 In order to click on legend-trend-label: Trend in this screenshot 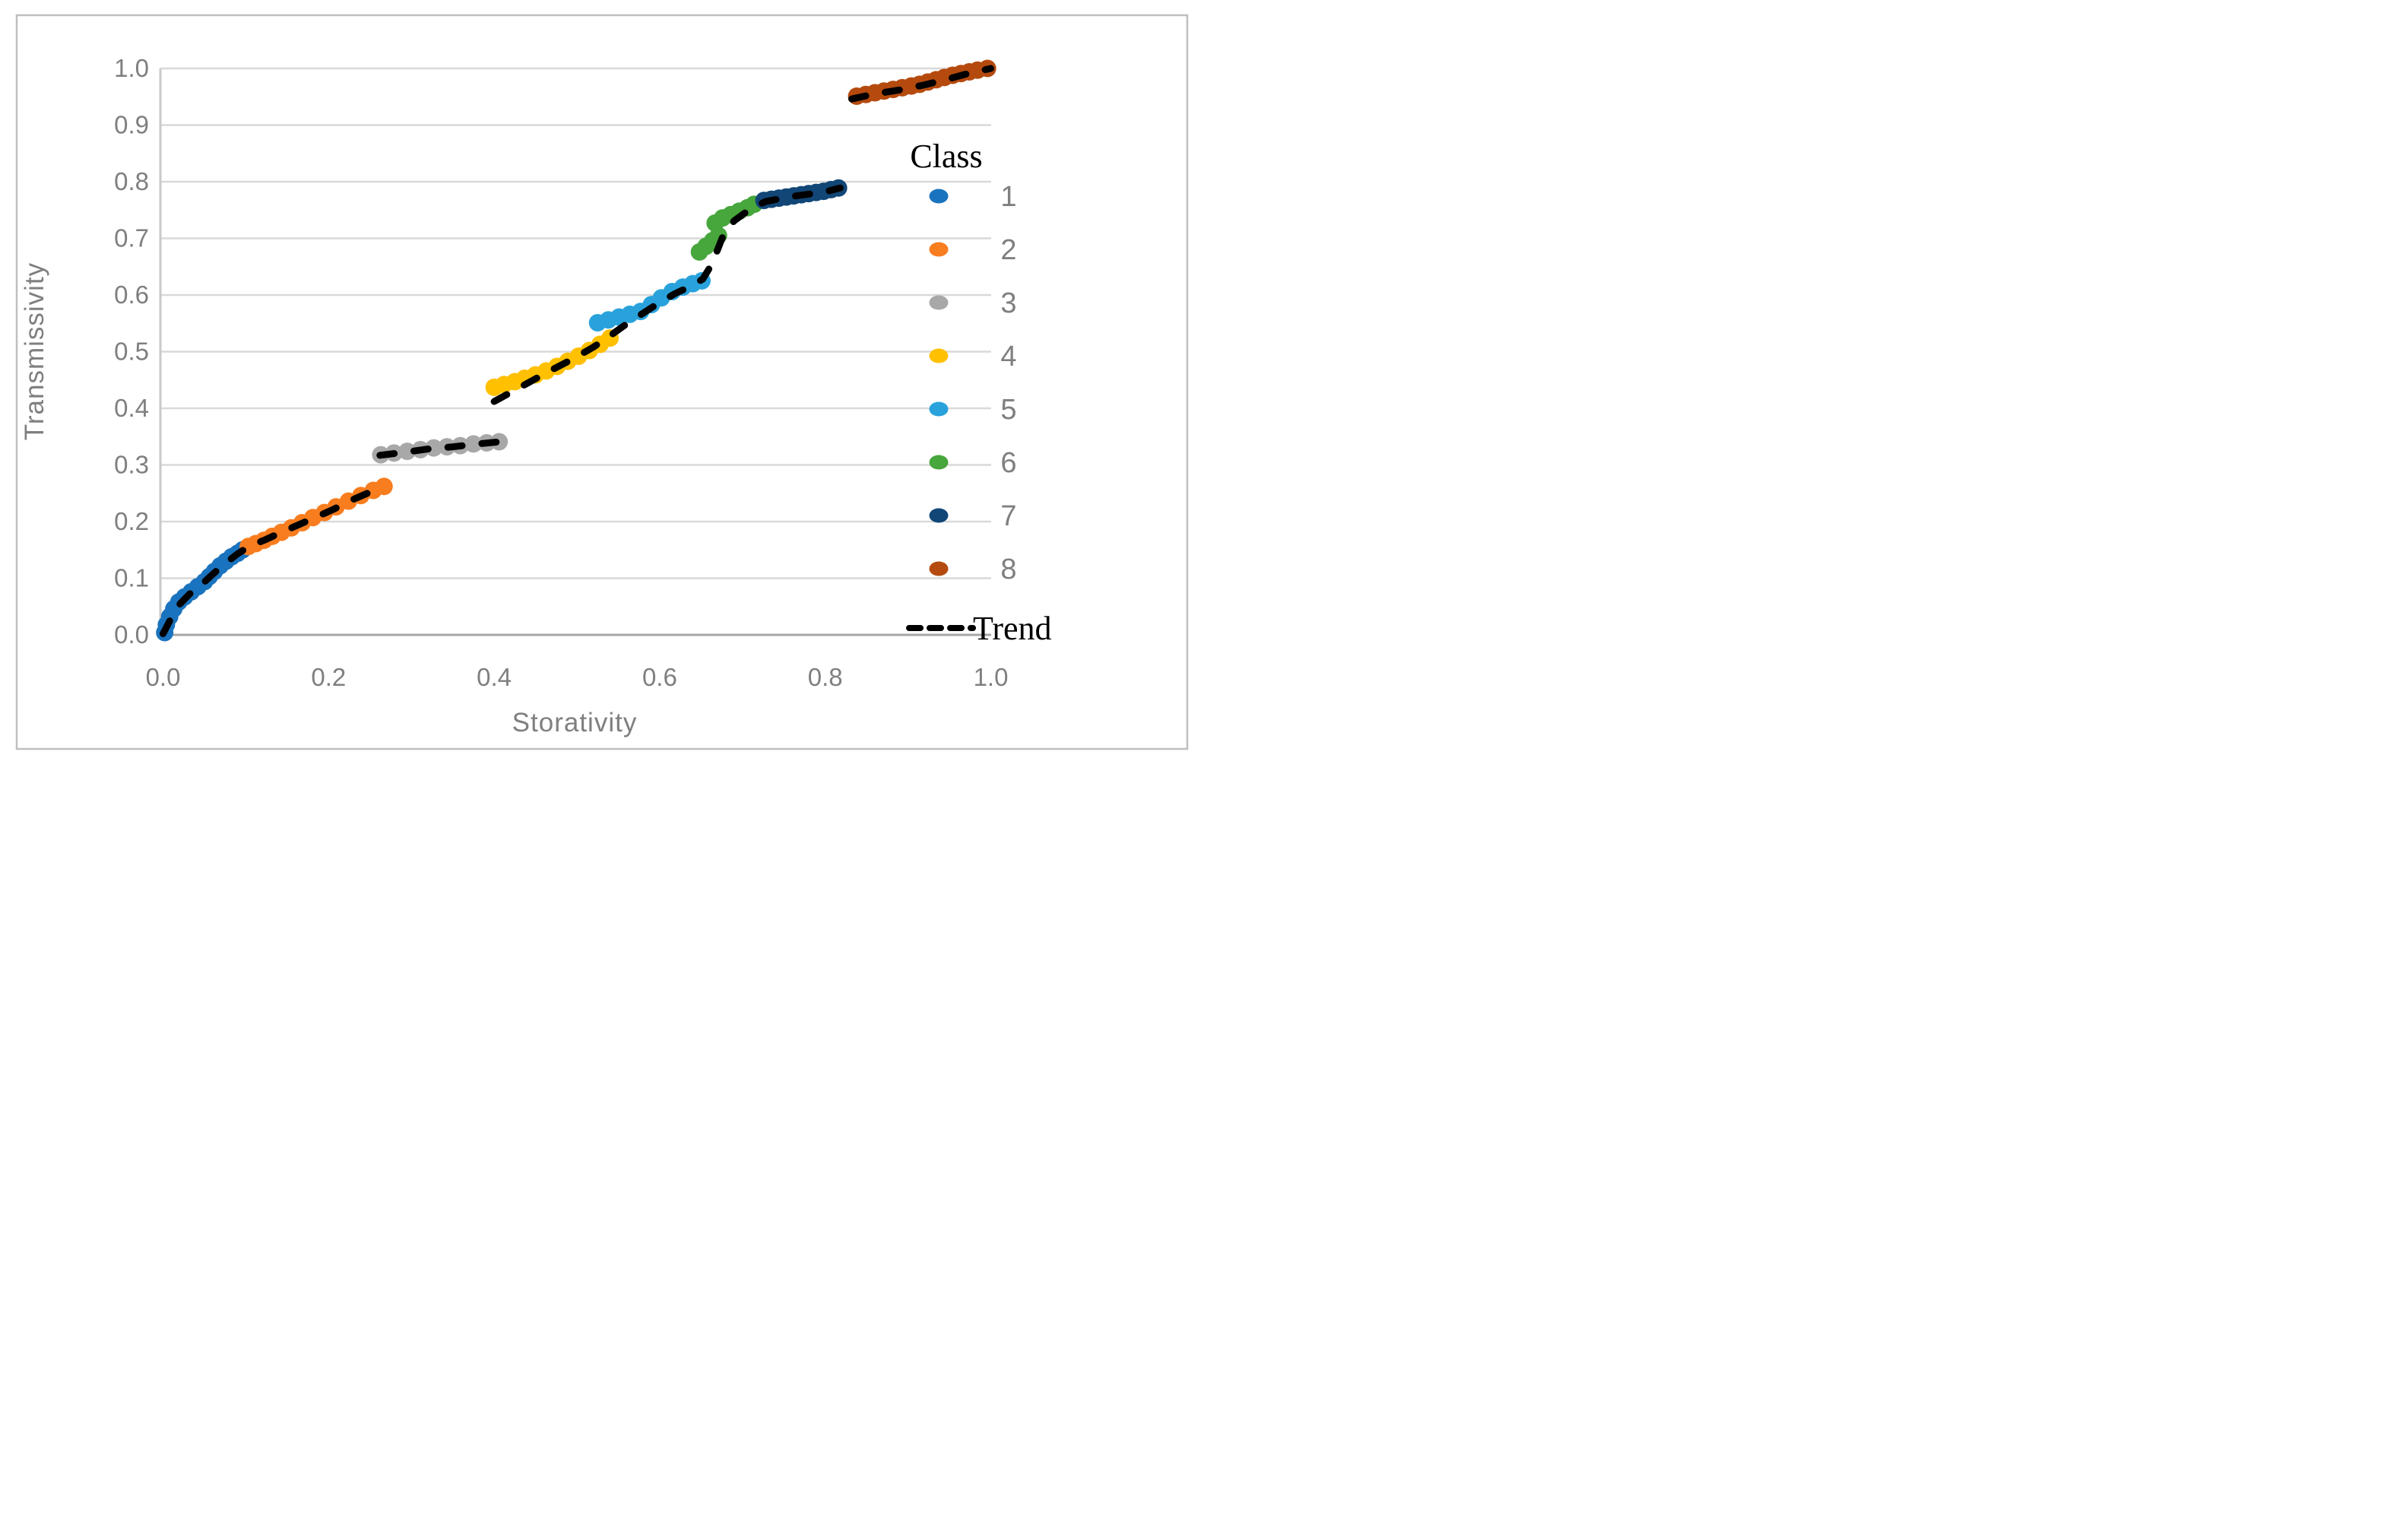, I will do `click(1012, 628)`.